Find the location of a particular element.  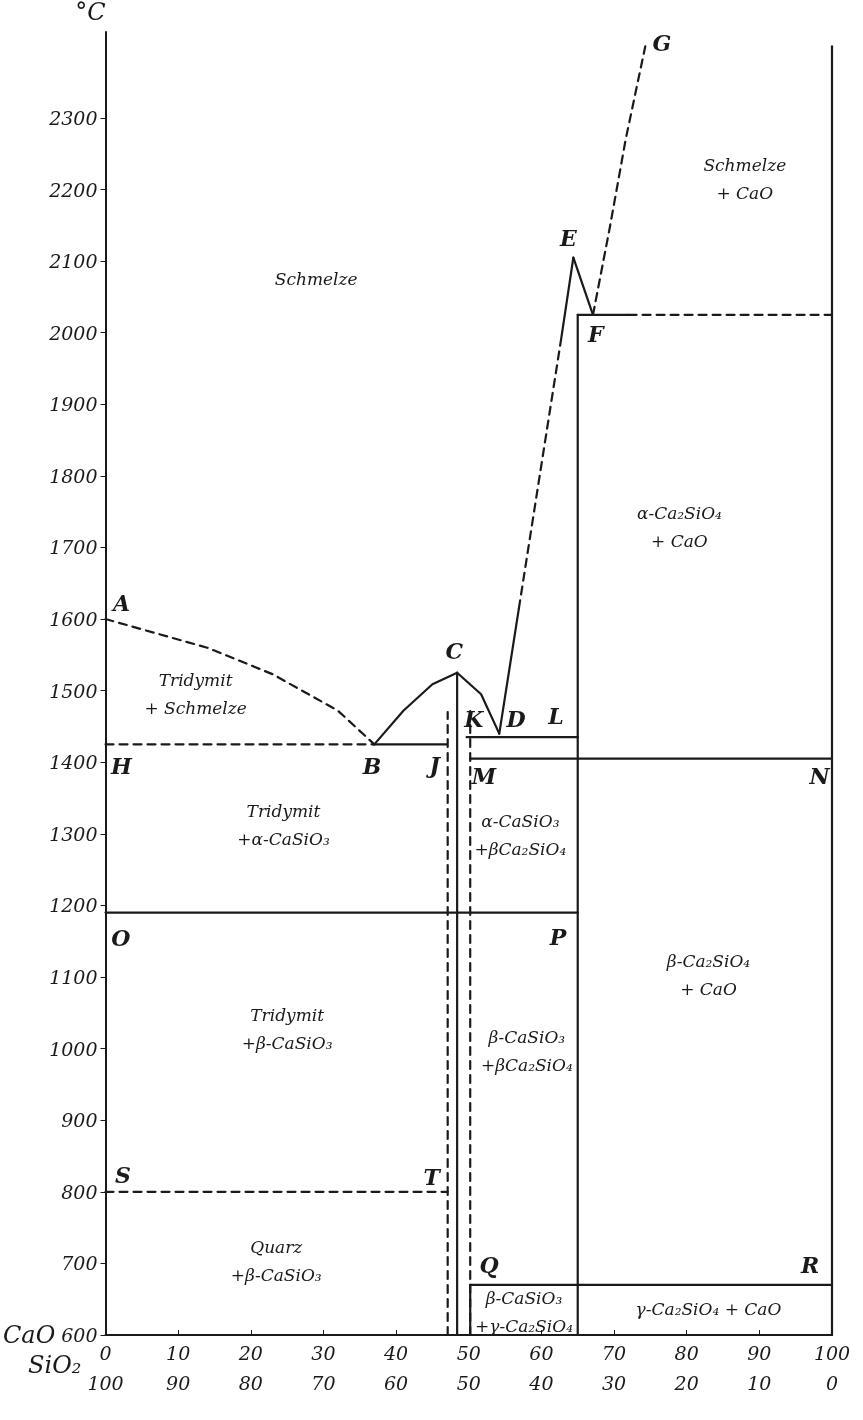

x-tick-label: 60 is located at coordinates (541, 1352).